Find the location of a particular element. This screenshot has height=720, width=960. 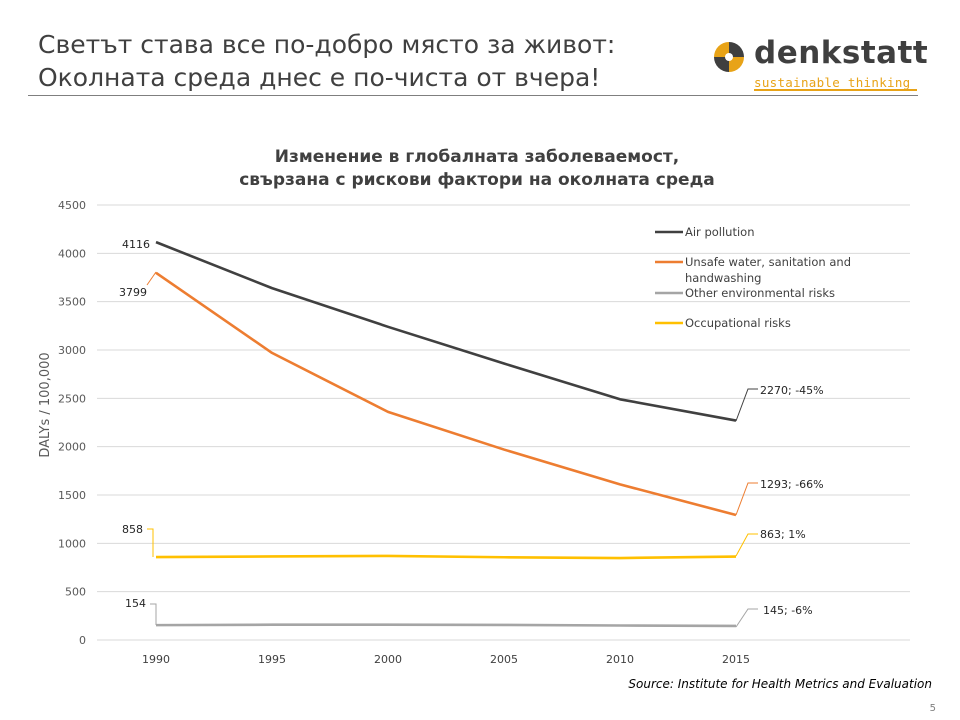

x-tick-label-2000: 2000 is located at coordinates (388, 659).